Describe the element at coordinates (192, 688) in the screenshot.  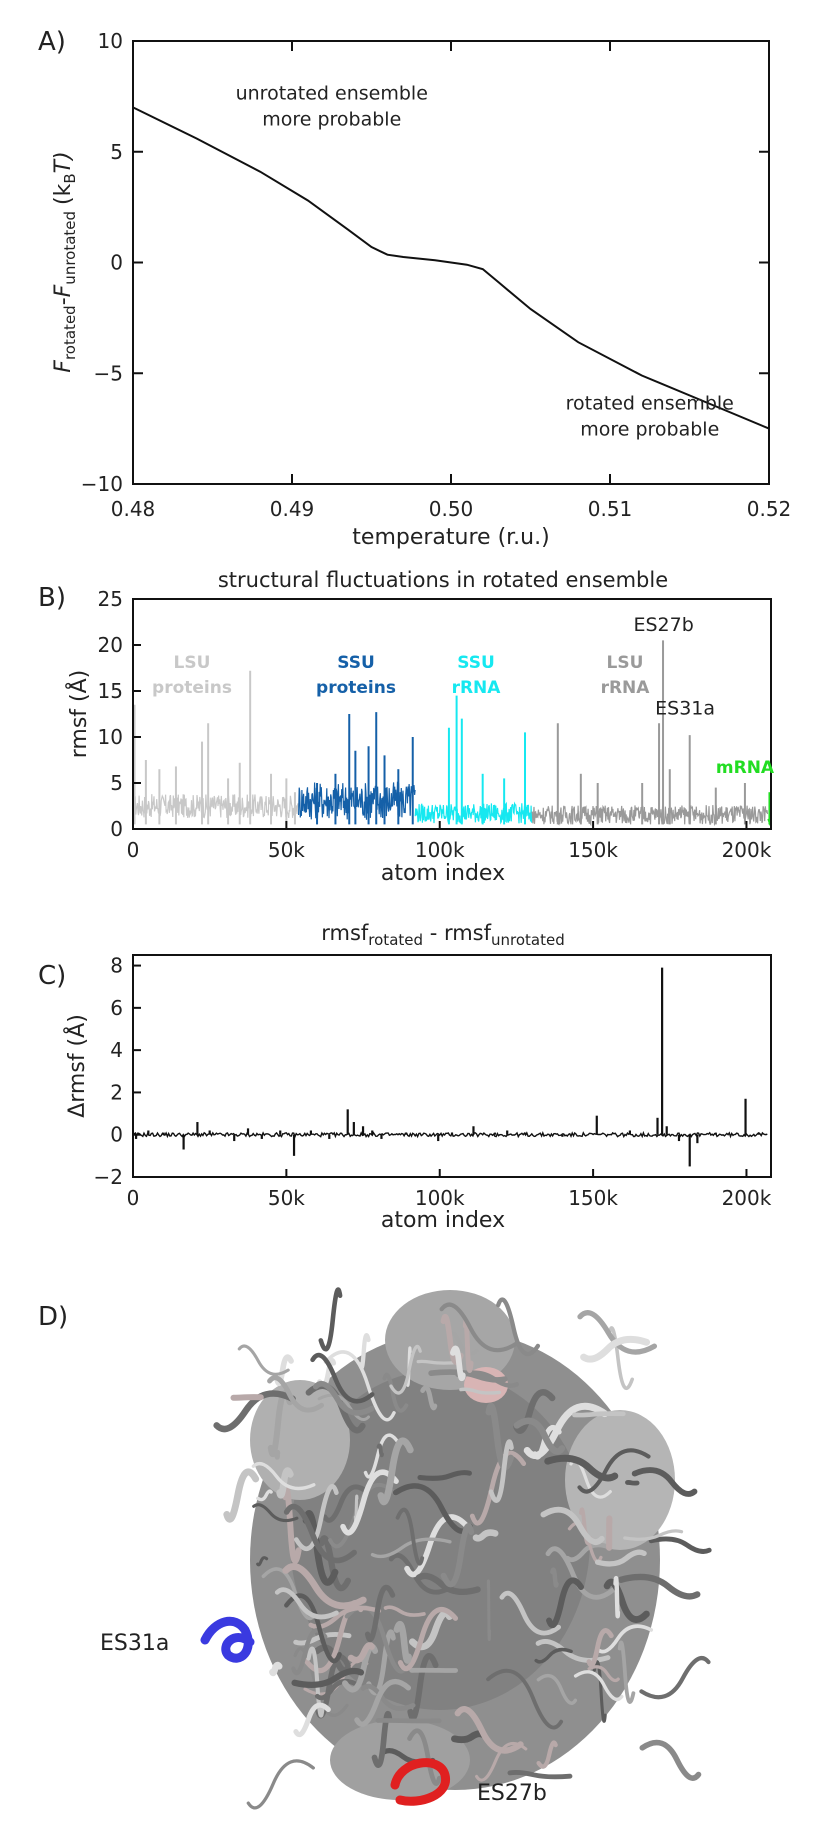
I see `region-label-lsu_proteins: proteins` at that location.